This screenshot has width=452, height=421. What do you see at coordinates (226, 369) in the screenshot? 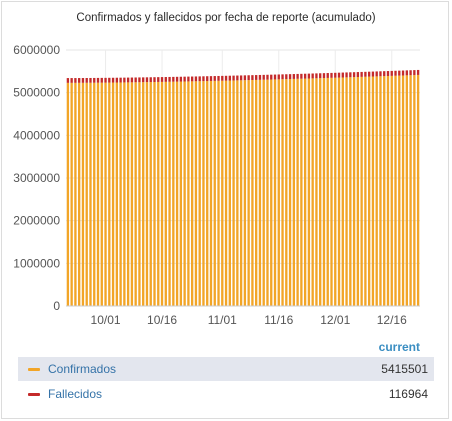
I see `legend-item-confirmados: Confirmados 5415501` at bounding box center [226, 369].